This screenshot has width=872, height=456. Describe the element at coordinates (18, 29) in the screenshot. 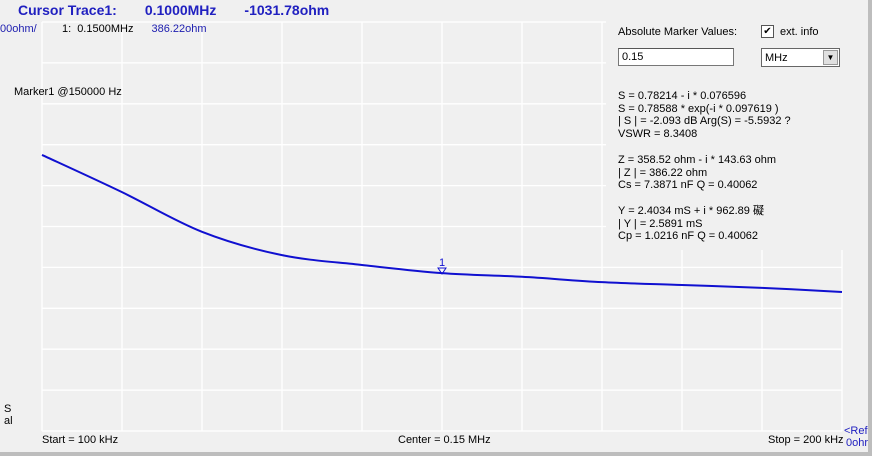

I see `scale-label: 00ohm/` at that location.